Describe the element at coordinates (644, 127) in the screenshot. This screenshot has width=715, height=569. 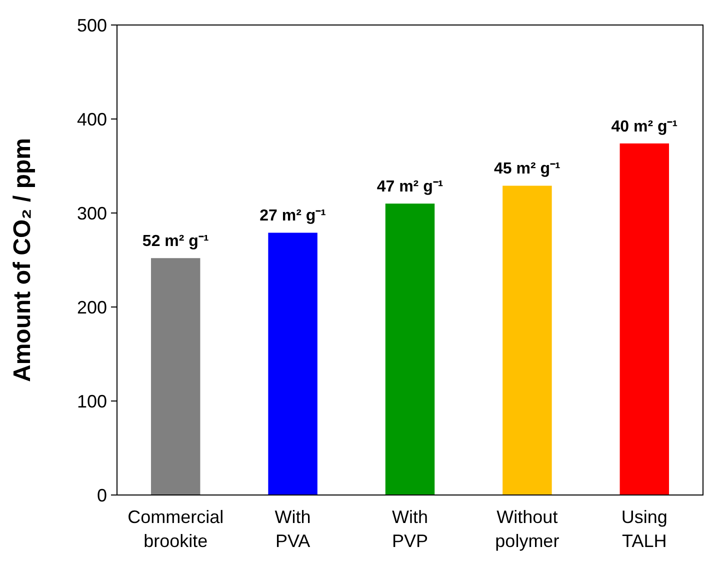
I see `annotation: 40 m² g⁻¹` at that location.